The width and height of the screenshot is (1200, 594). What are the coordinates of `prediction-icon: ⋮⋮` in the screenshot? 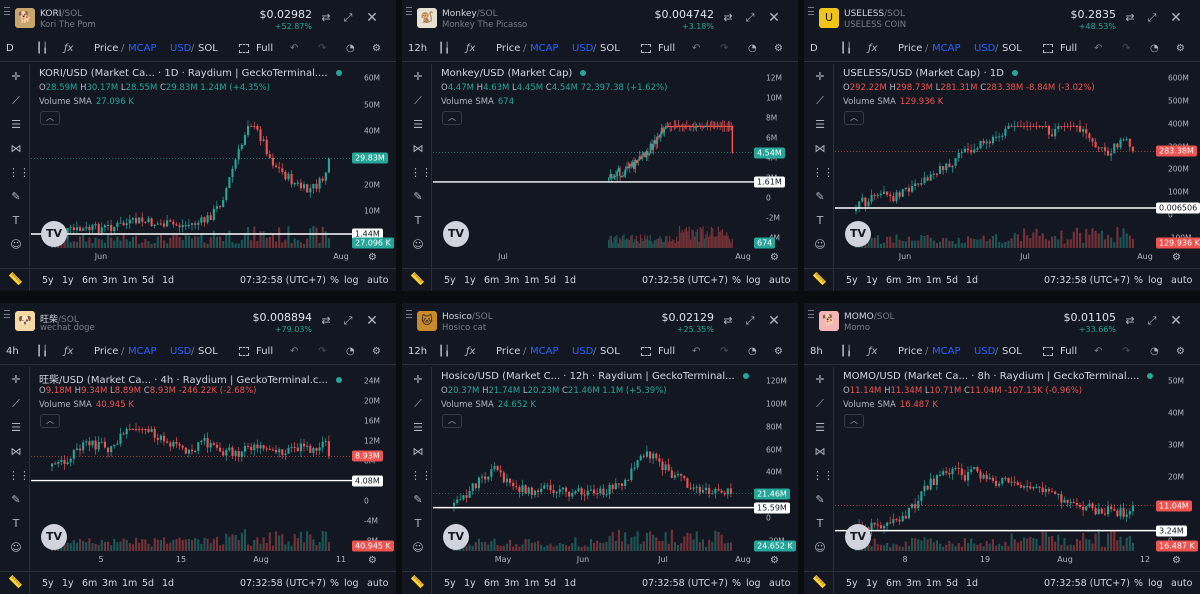 It's located at (19, 172).